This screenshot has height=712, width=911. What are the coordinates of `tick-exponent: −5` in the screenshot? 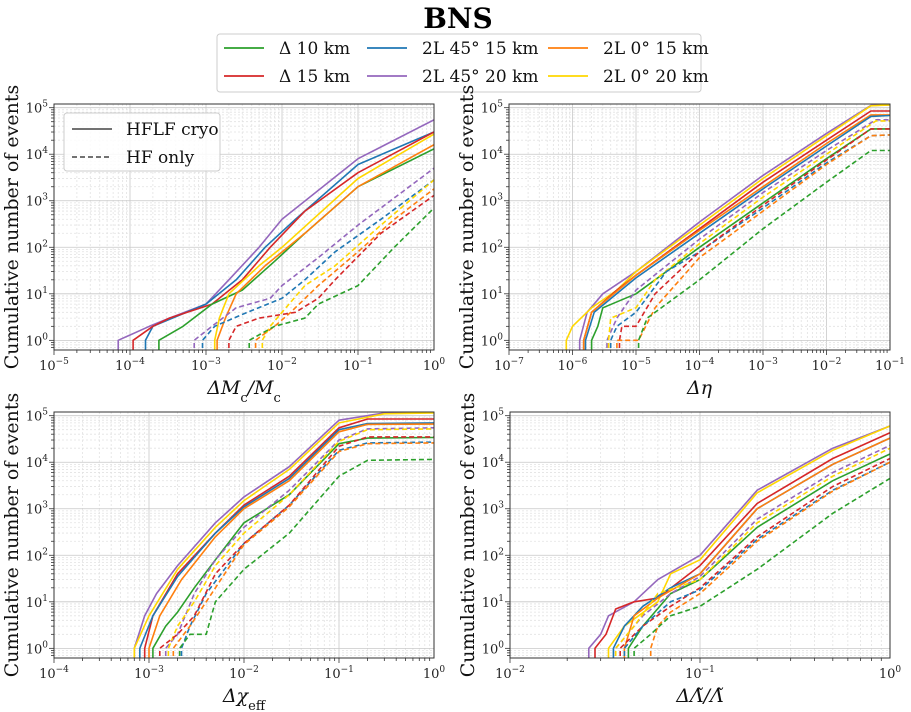 It's located at (645, 362).